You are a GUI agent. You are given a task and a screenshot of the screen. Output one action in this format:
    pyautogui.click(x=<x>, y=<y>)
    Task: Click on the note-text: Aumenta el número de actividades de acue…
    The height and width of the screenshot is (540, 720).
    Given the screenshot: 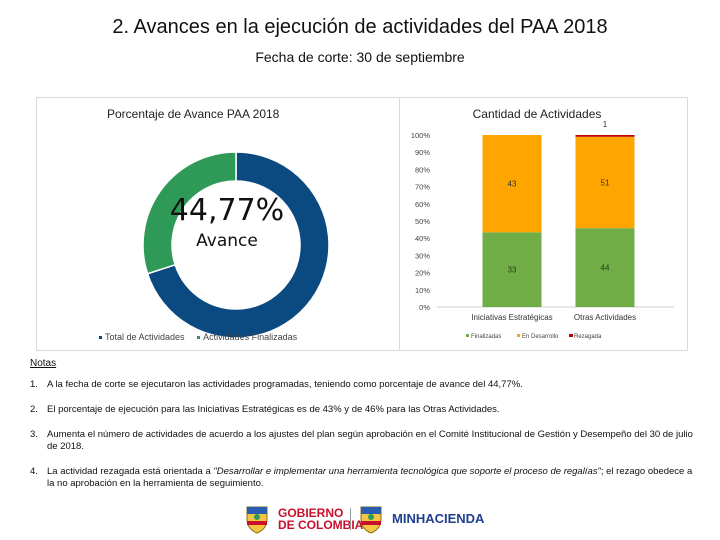 What is the action you would take?
    pyautogui.click(x=370, y=440)
    